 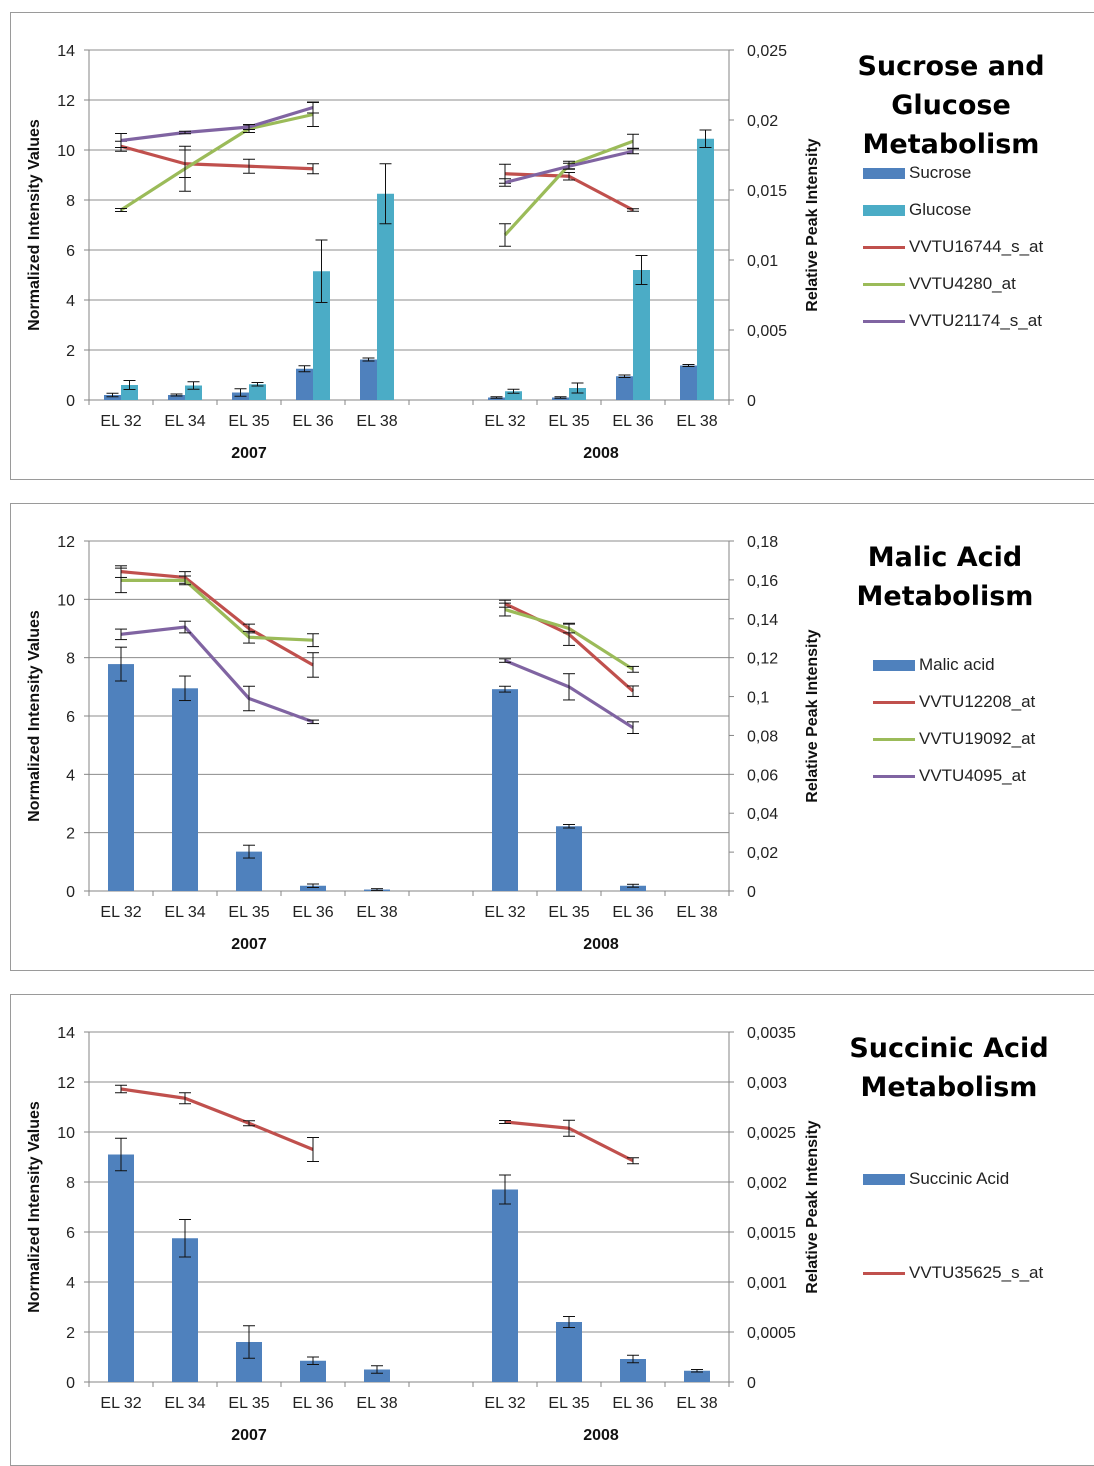 I want to click on right-tick-label: 0,025, so click(x=767, y=51).